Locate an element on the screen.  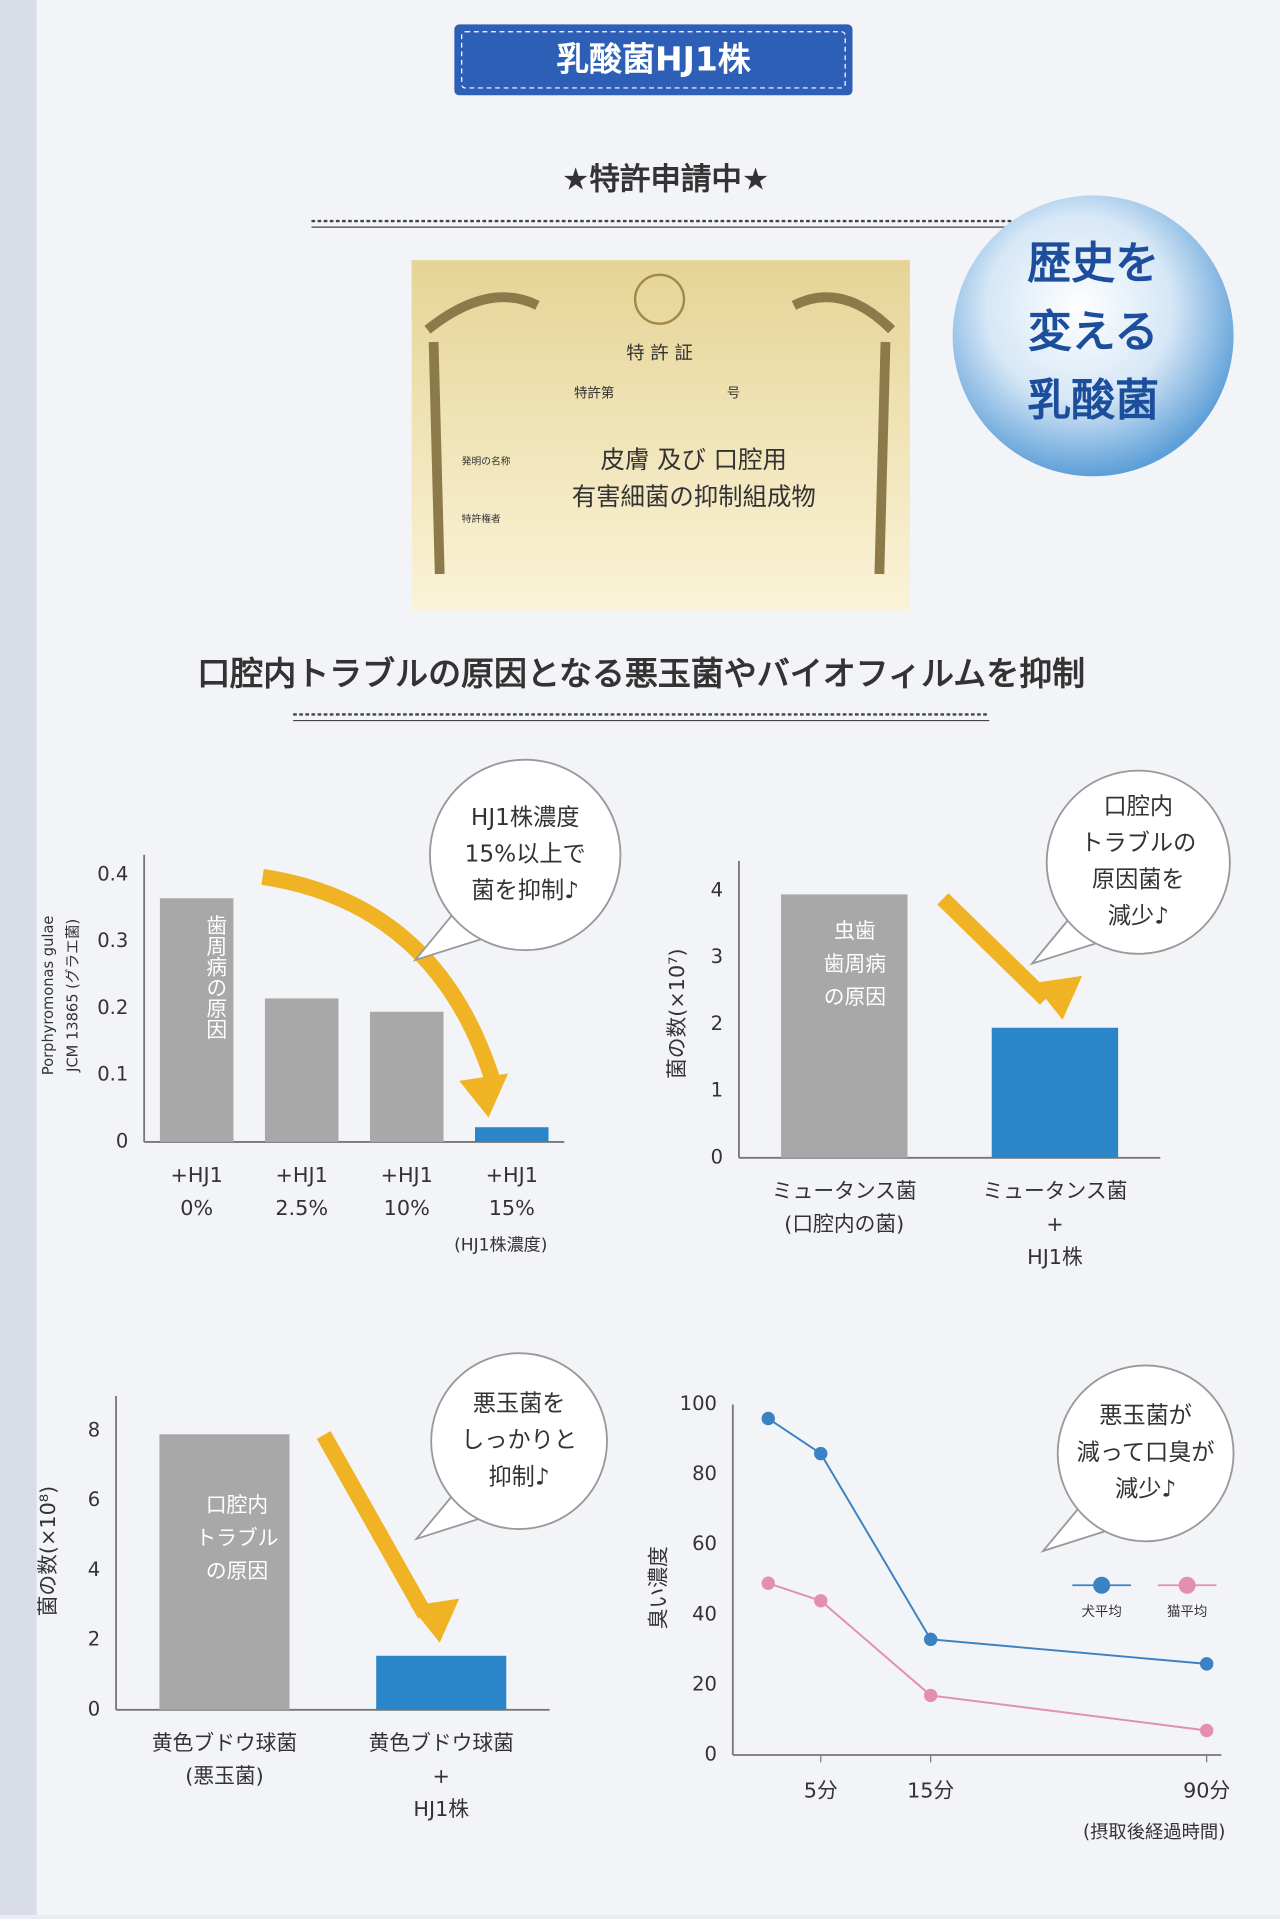
certificate is located at coordinates (660, 435).